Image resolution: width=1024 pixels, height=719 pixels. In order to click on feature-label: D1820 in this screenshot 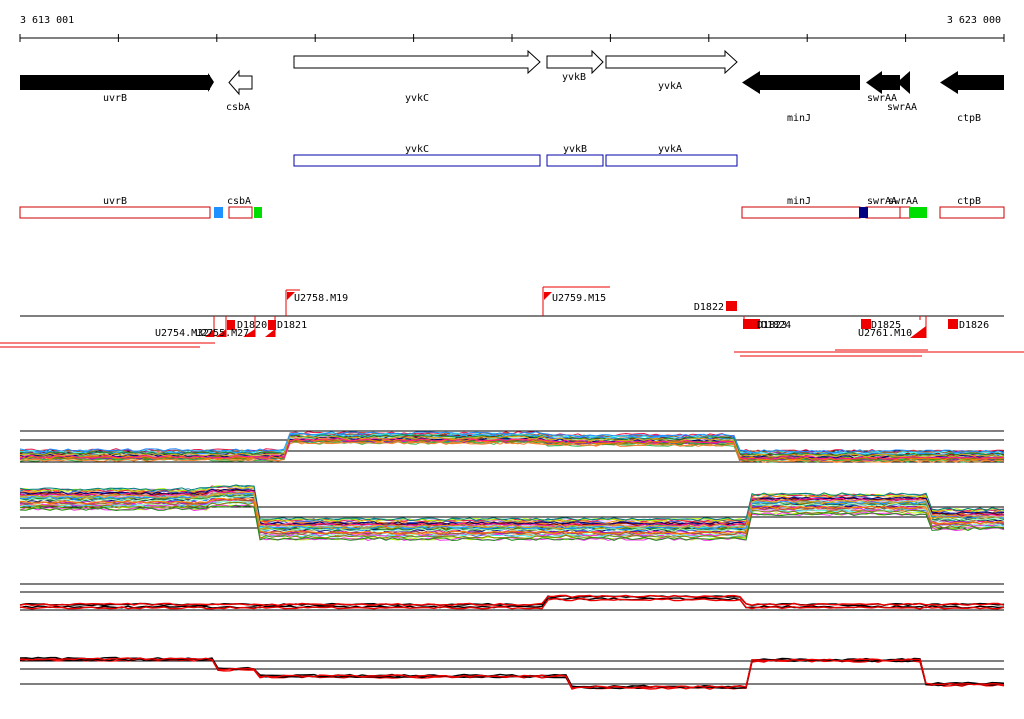, I will do `click(252, 325)`.